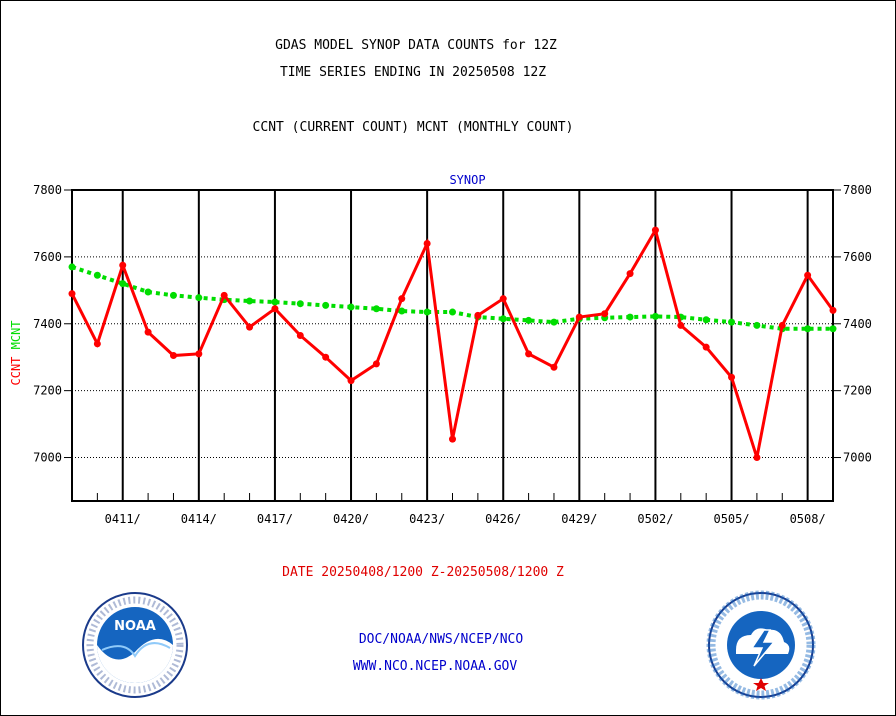 This screenshot has width=896, height=716. I want to click on nws-logo, so click(761, 645).